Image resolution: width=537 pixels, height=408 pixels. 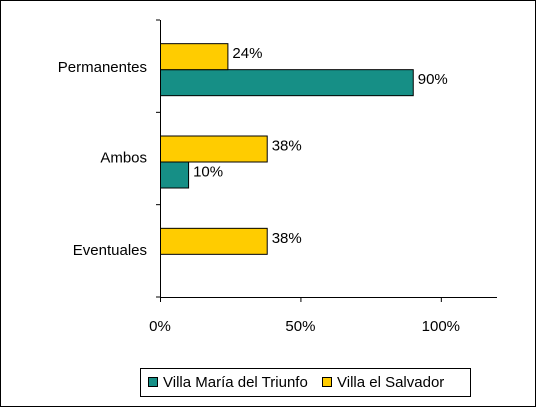 What do you see at coordinates (110, 250) in the screenshot?
I see `y-tick-label: Eventuales` at bounding box center [110, 250].